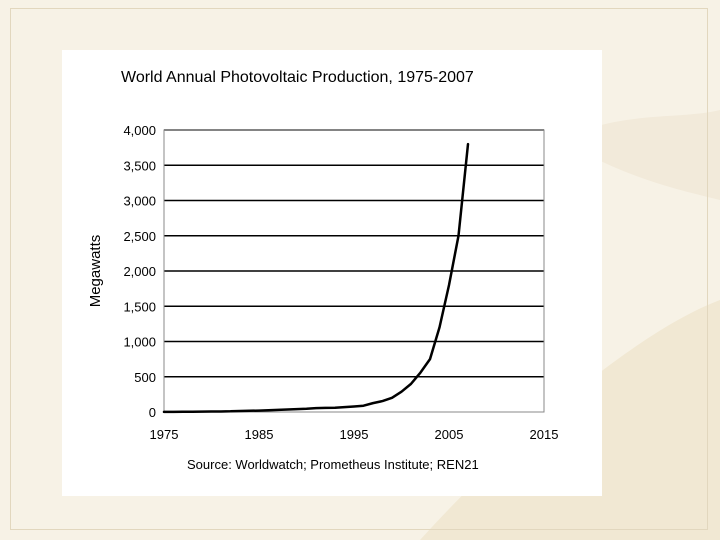  What do you see at coordinates (449, 434) in the screenshot?
I see `x-tick-label: 2005` at bounding box center [449, 434].